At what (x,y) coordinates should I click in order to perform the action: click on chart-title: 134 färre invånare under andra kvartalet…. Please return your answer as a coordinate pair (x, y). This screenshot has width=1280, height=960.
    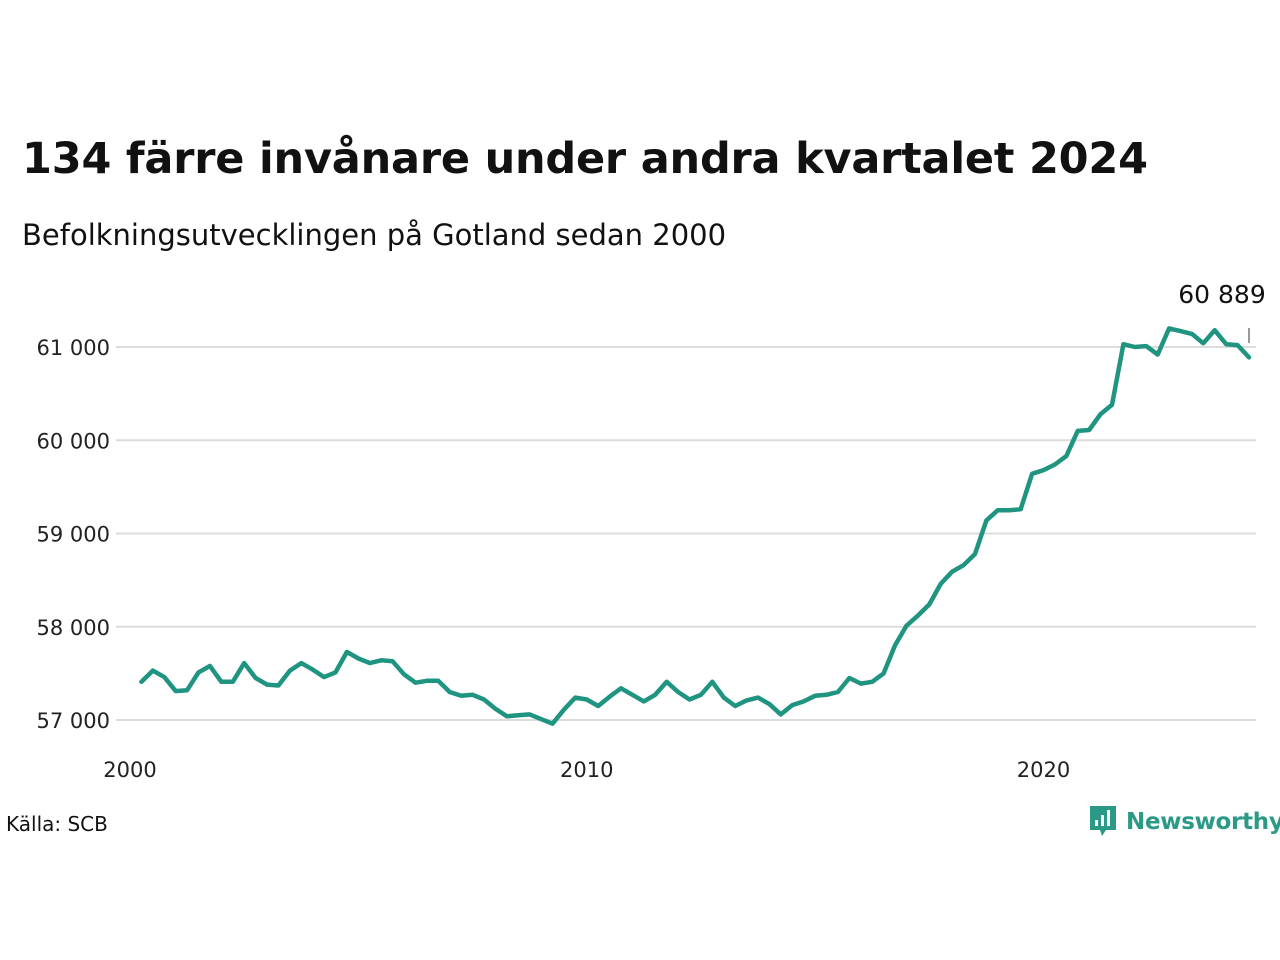
    Looking at the image, I should click on (585, 159).